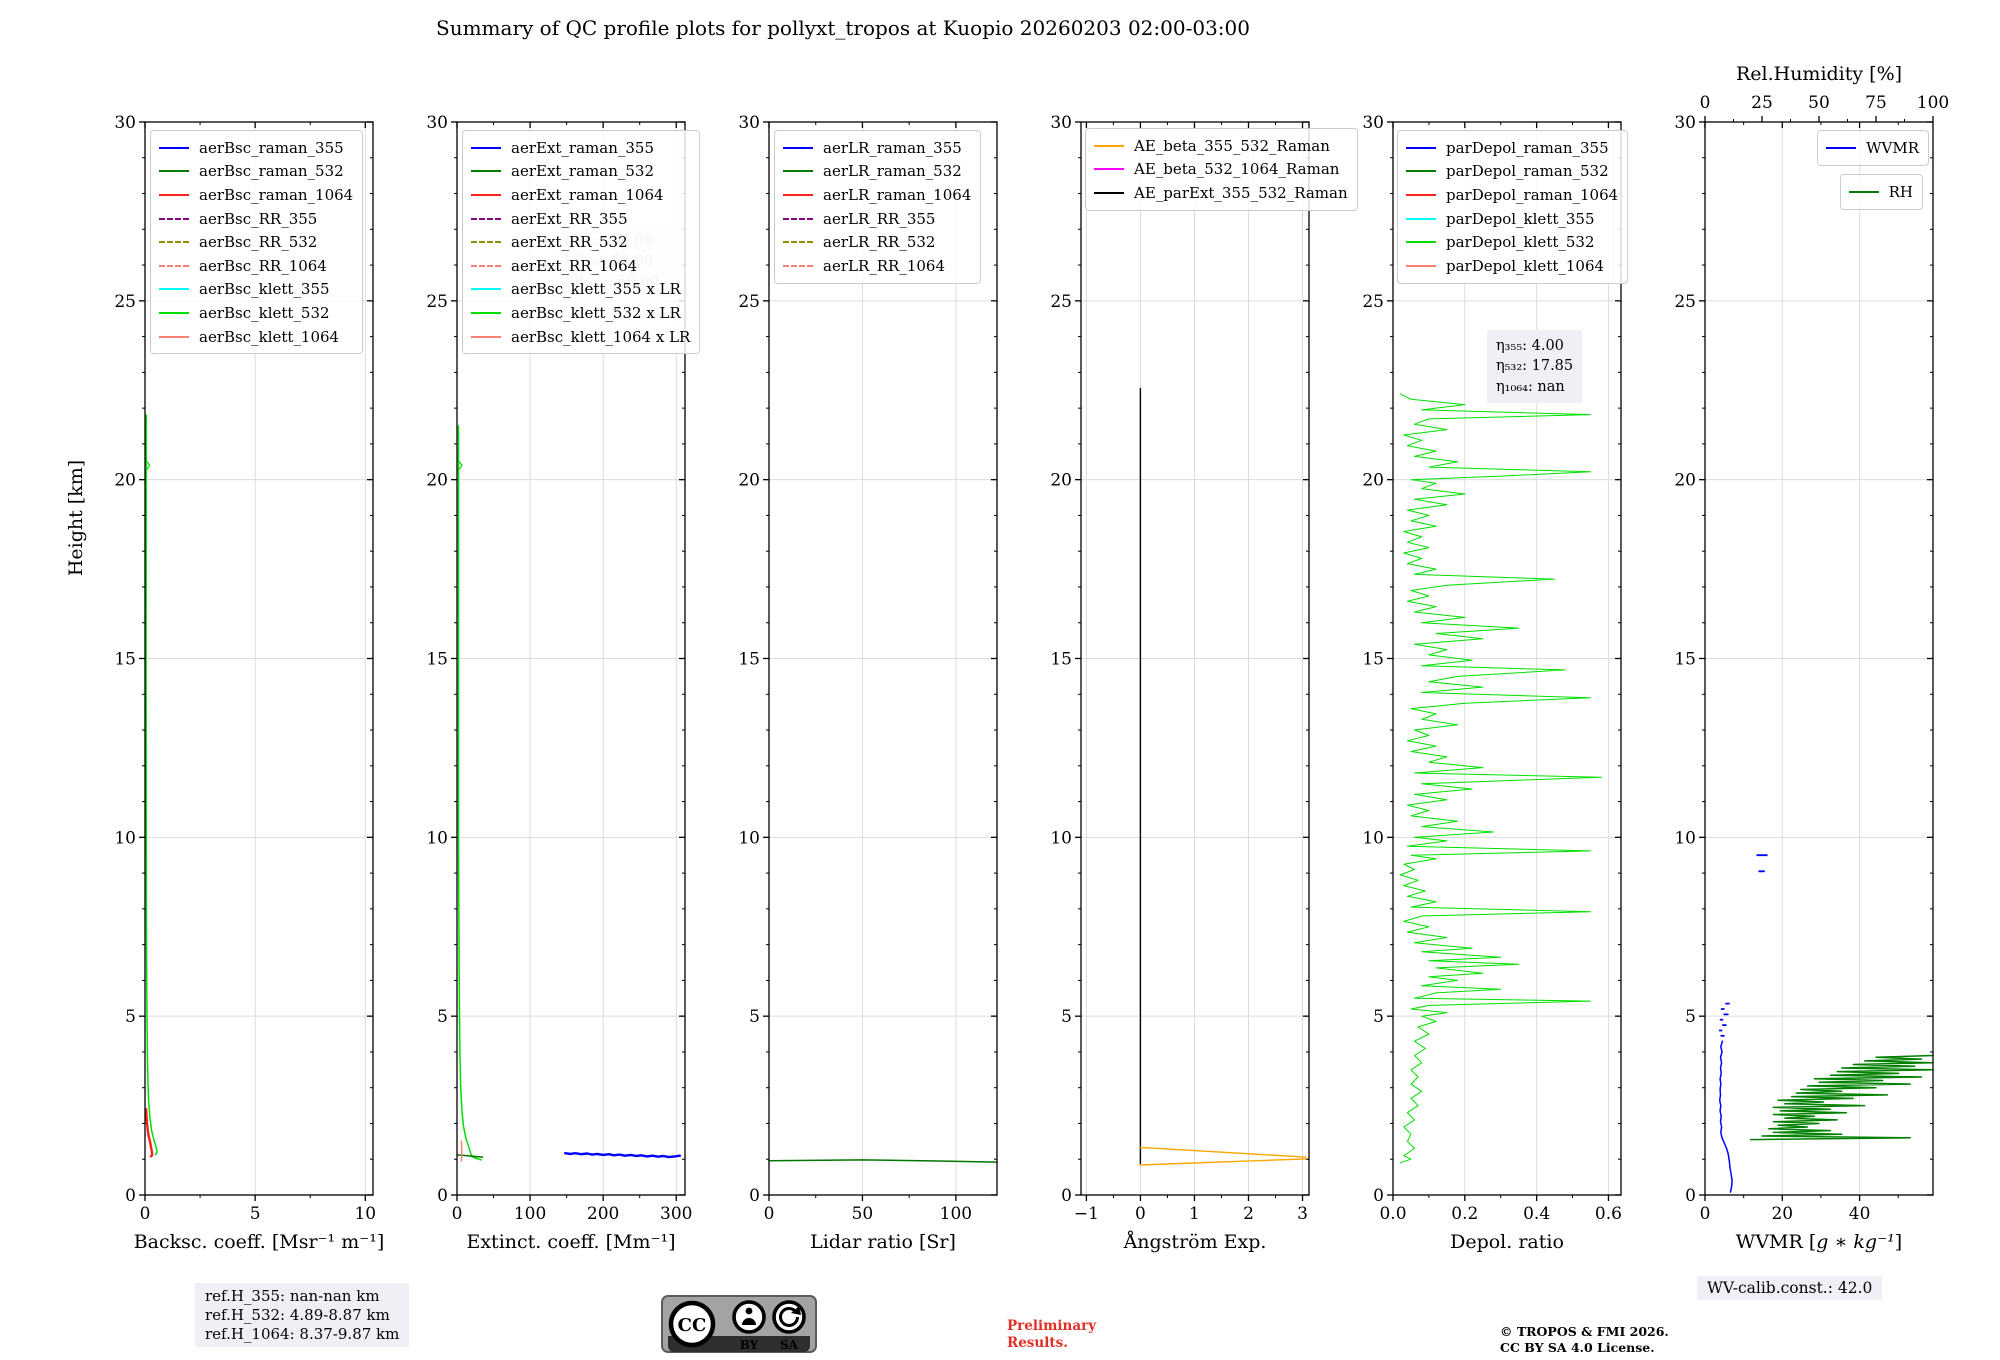 The width and height of the screenshot is (2000, 1360). I want to click on legend-label: parDepol_klett_1064, so click(1525, 265).